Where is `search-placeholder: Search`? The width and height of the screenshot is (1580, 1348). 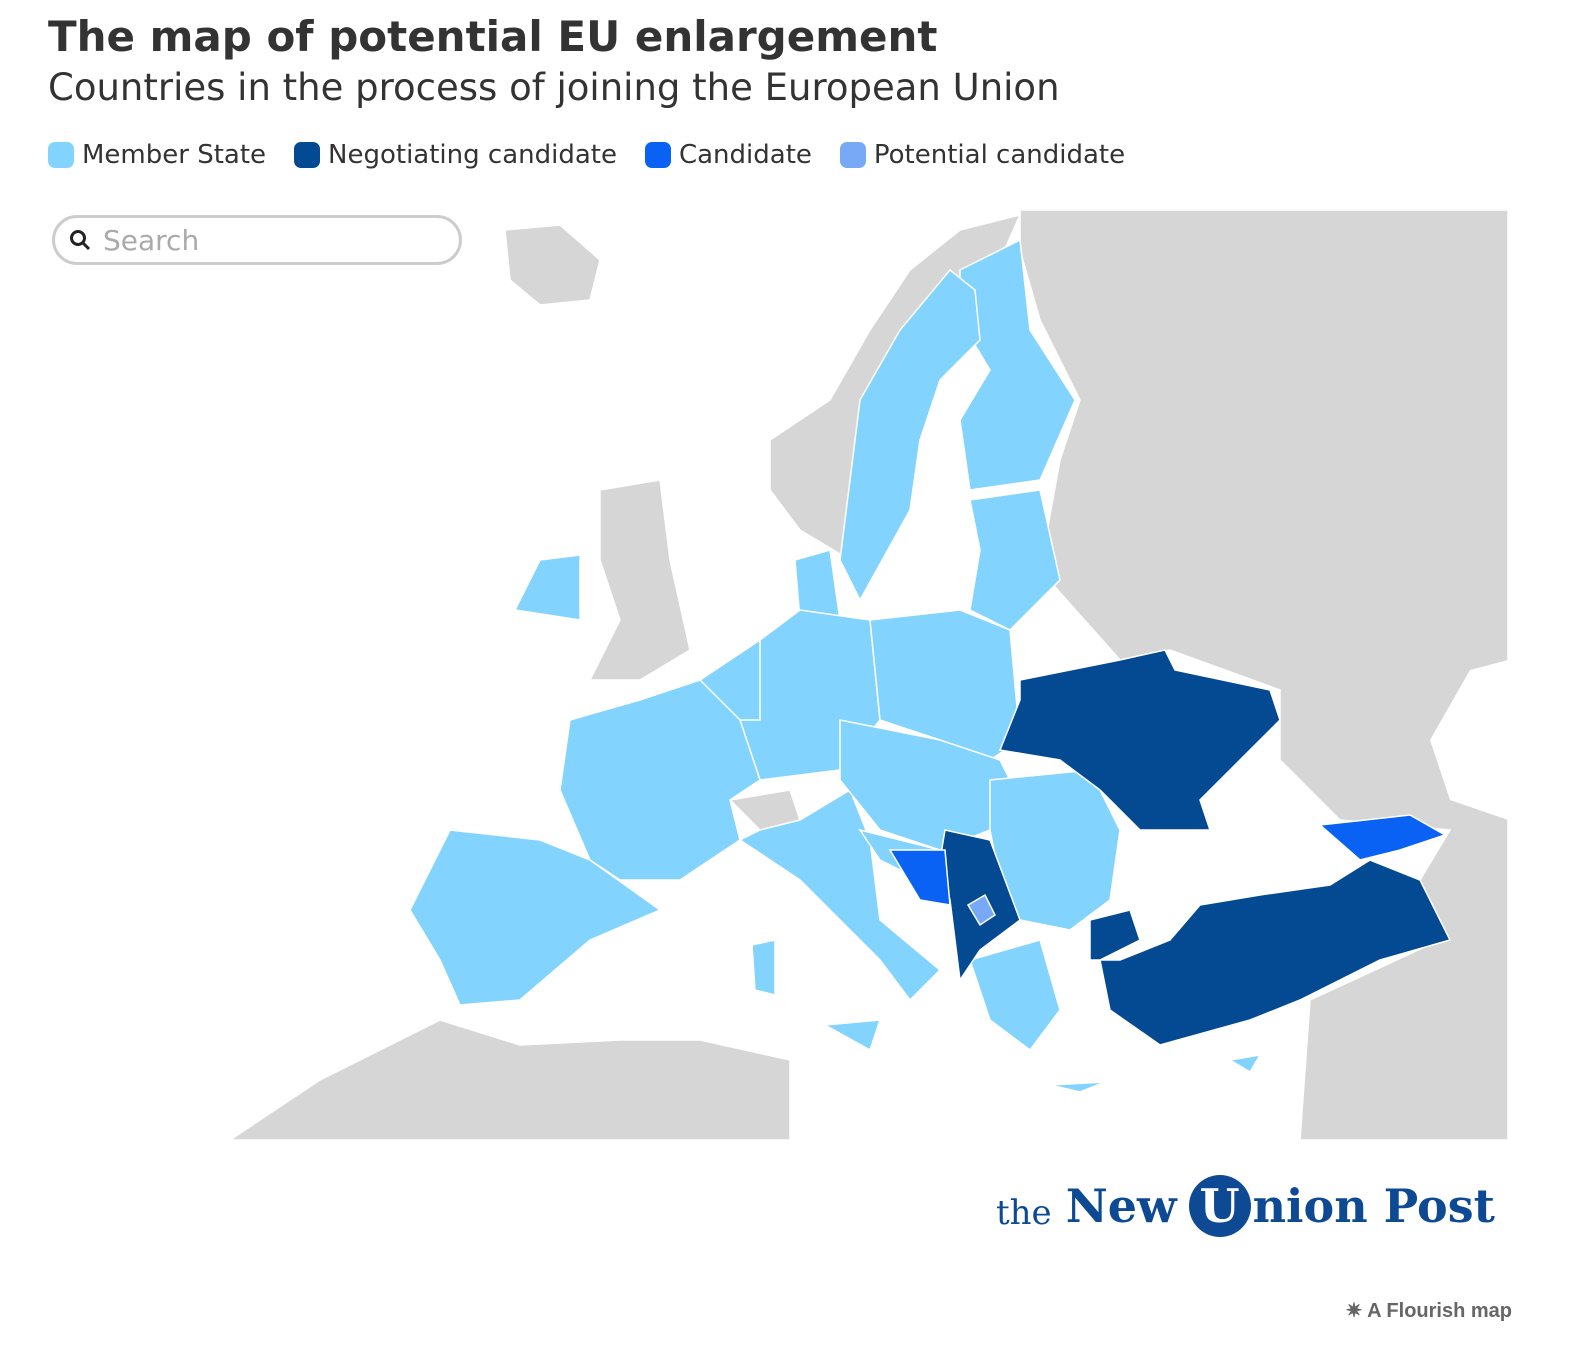 search-placeholder: Search is located at coordinates (151, 240).